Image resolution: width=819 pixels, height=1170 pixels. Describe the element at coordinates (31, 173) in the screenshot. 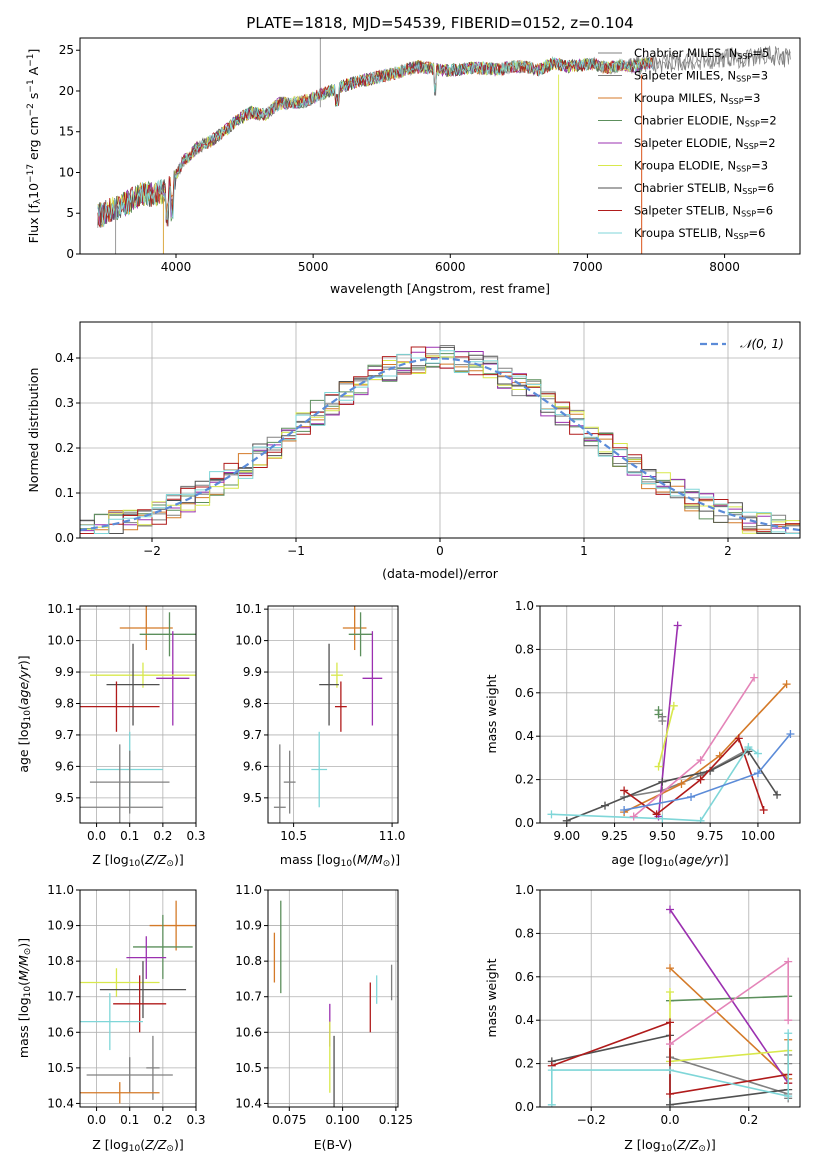

I see `label-part: −17` at that location.